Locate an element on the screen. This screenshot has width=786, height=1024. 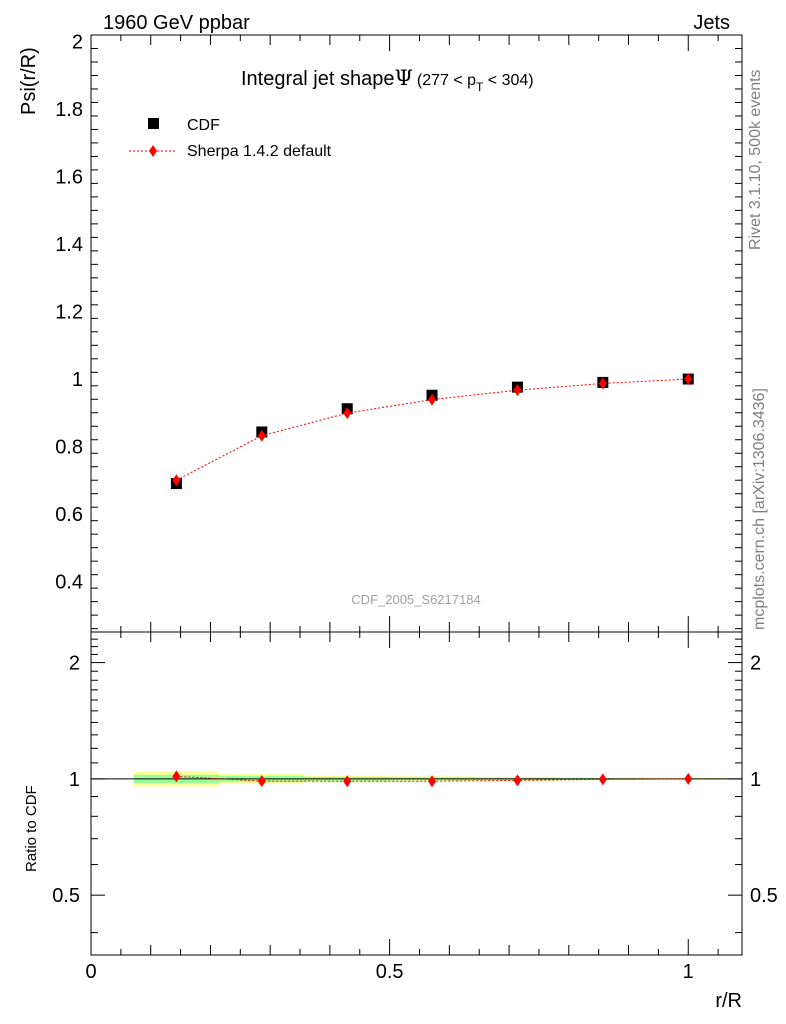
ratio-y-tick-label: 0.5 is located at coordinates (66, 896).